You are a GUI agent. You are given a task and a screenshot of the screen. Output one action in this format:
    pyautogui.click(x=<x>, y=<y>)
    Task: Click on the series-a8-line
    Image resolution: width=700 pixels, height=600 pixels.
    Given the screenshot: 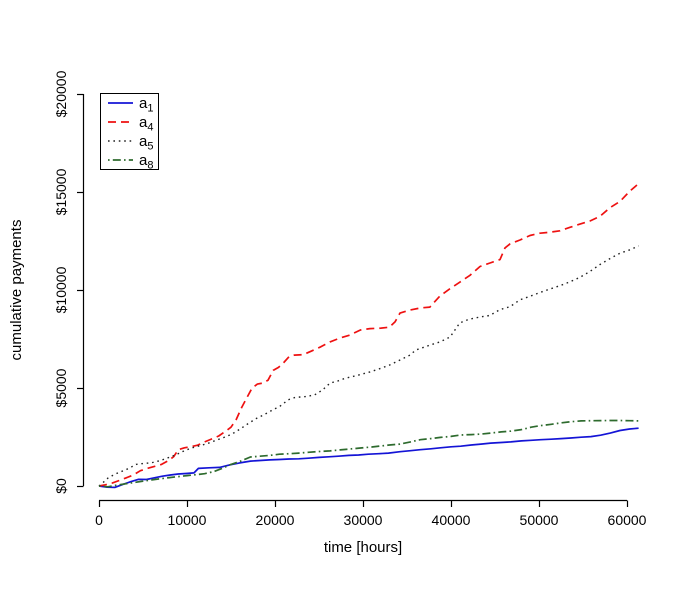 What is the action you would take?
    pyautogui.click(x=368, y=453)
    